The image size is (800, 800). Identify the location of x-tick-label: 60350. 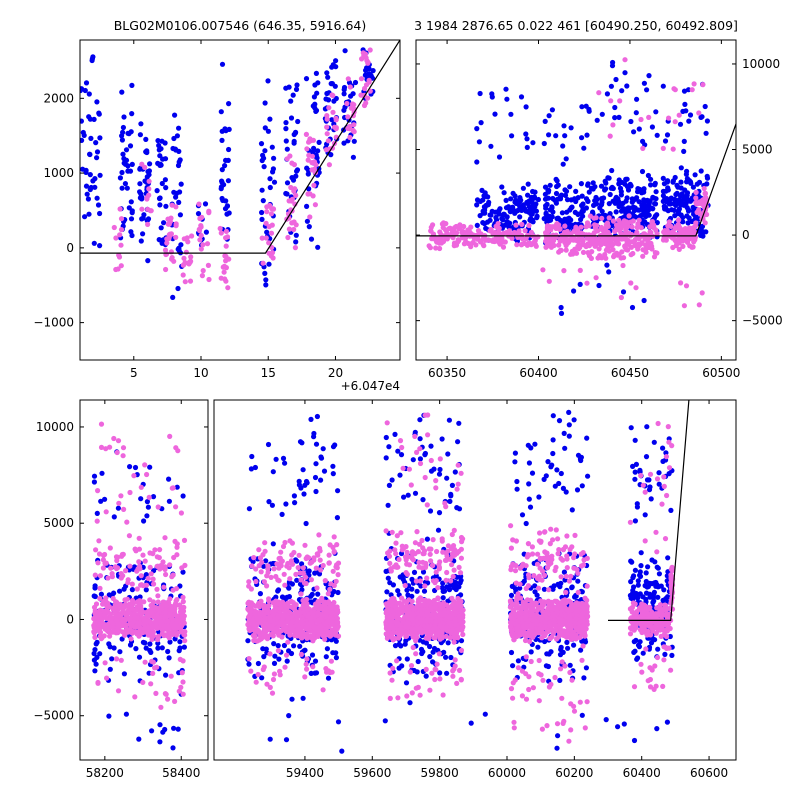
(447, 373).